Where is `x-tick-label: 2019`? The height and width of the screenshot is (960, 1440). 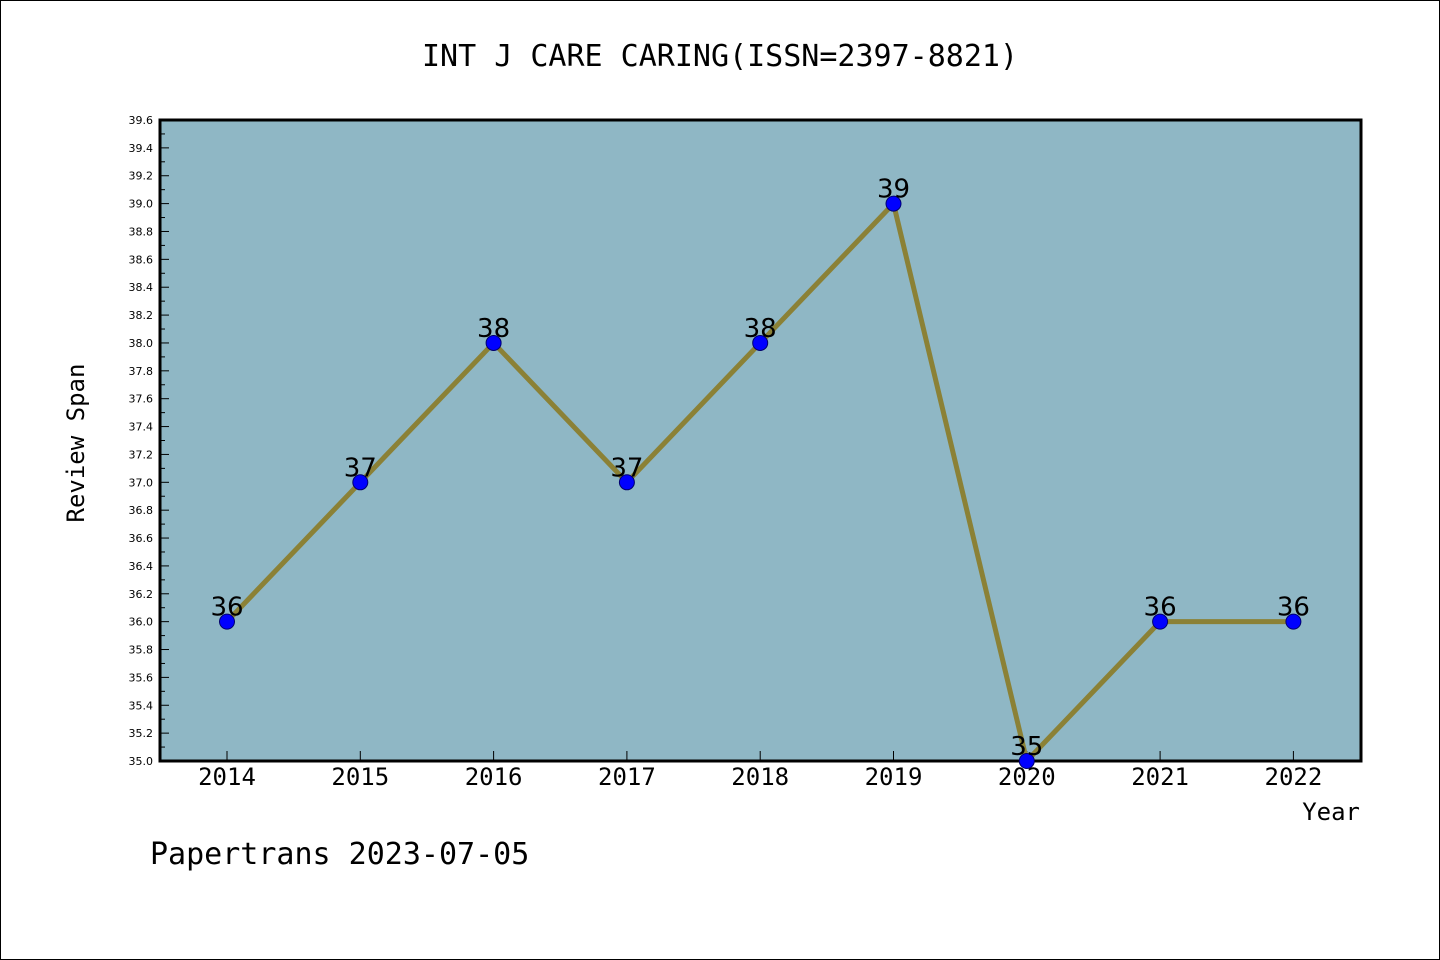
x-tick-label: 2019 is located at coordinates (894, 777).